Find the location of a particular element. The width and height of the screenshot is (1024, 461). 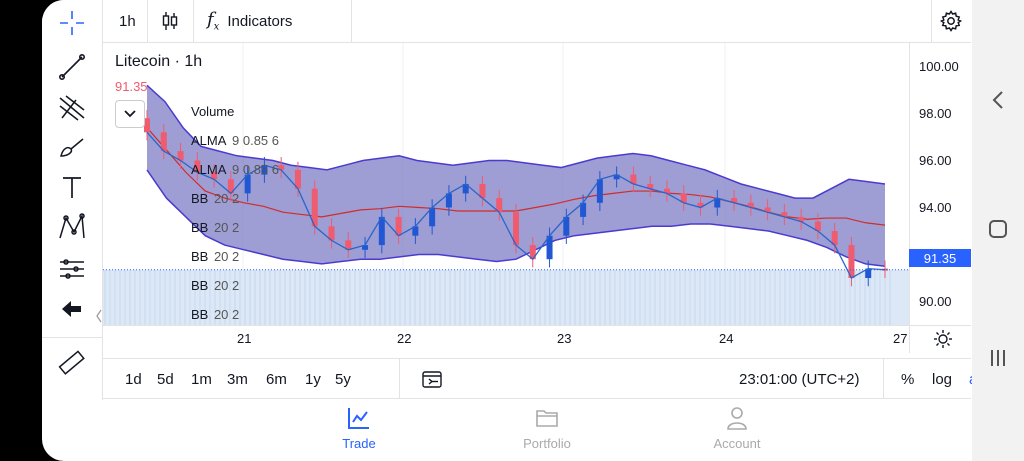

collapse-toolbar-icon is located at coordinates (99, 316).